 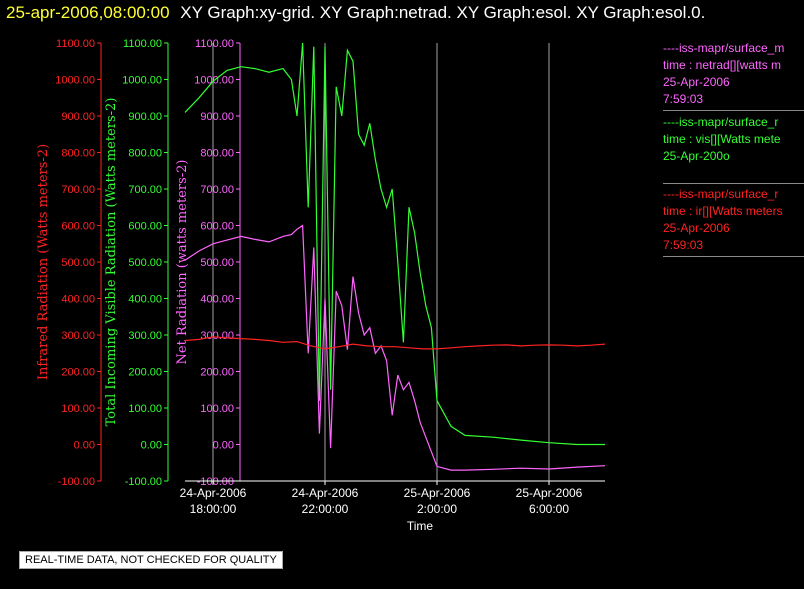 I want to click on timestamp: 25-apr-2006,08:00:00, so click(x=88, y=12).